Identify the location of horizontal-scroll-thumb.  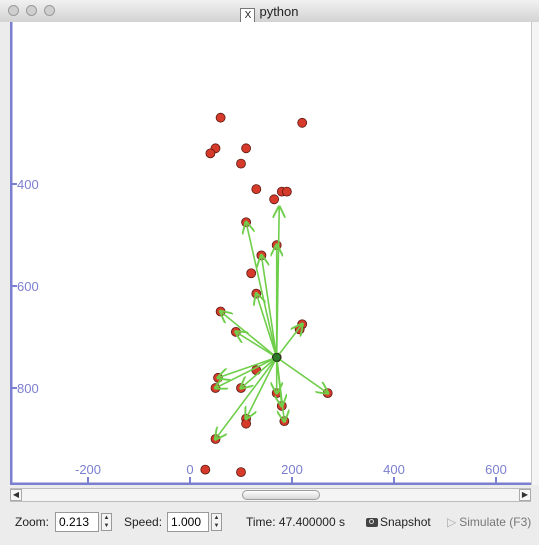
(281, 495).